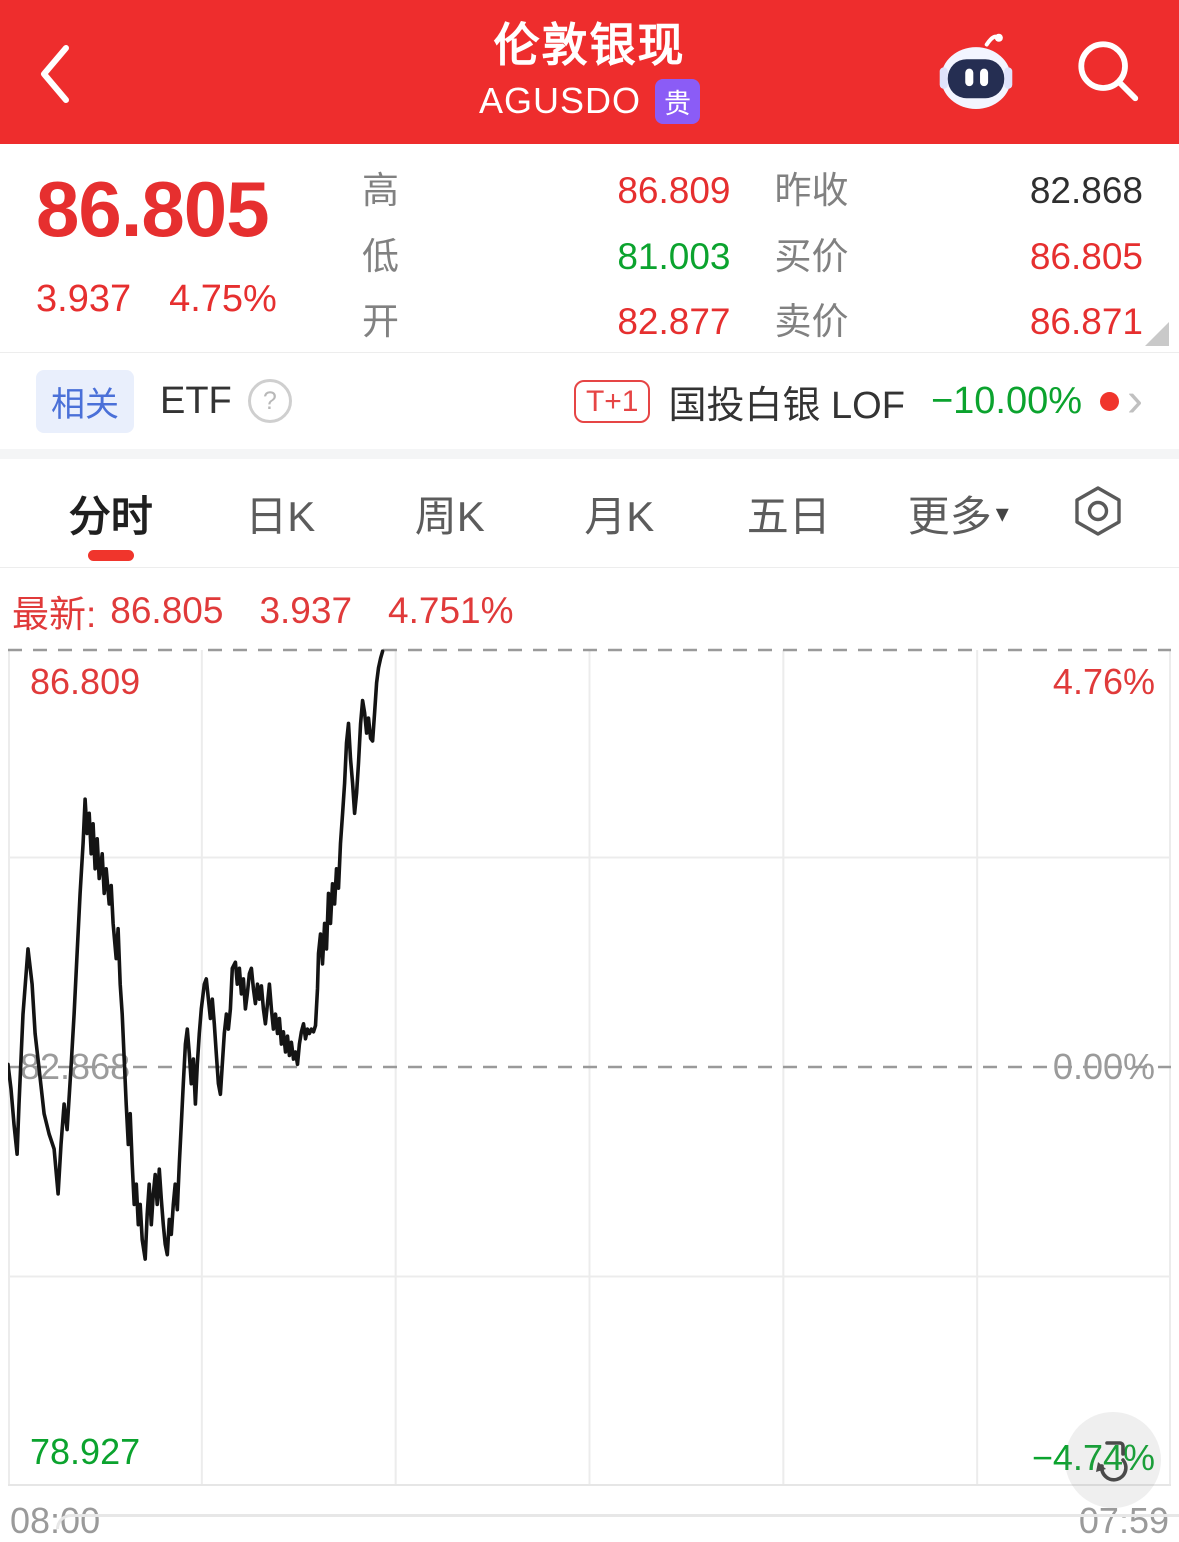  I want to click on chart-period-tabs: 分时 日K 周K 月K 五日 更多 ▾, so click(589, 513).